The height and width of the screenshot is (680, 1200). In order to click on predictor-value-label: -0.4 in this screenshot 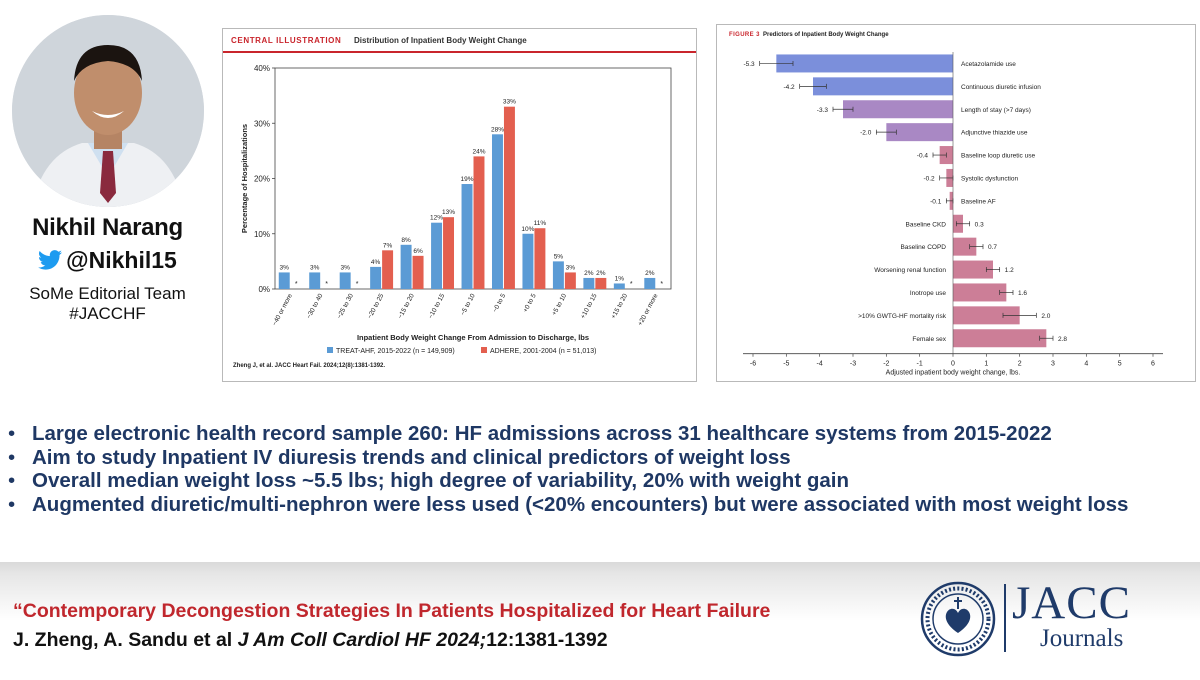, I will do `click(923, 156)`.